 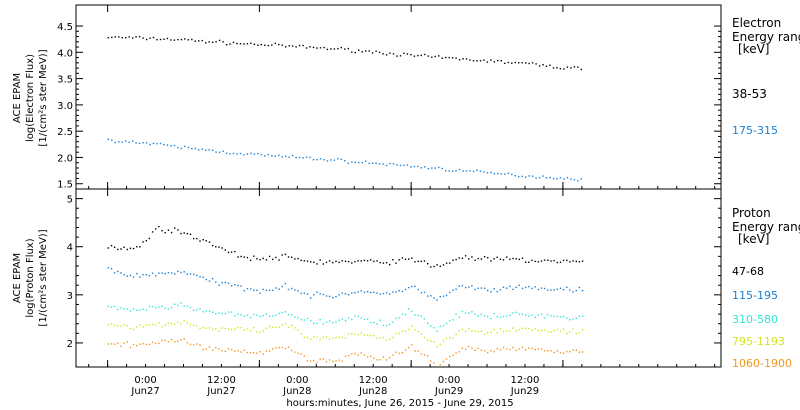 What do you see at coordinates (43, 97) in the screenshot?
I see `electron-ylabel-line-3: [1/(cm²s ster MeV)]` at bounding box center [43, 97].